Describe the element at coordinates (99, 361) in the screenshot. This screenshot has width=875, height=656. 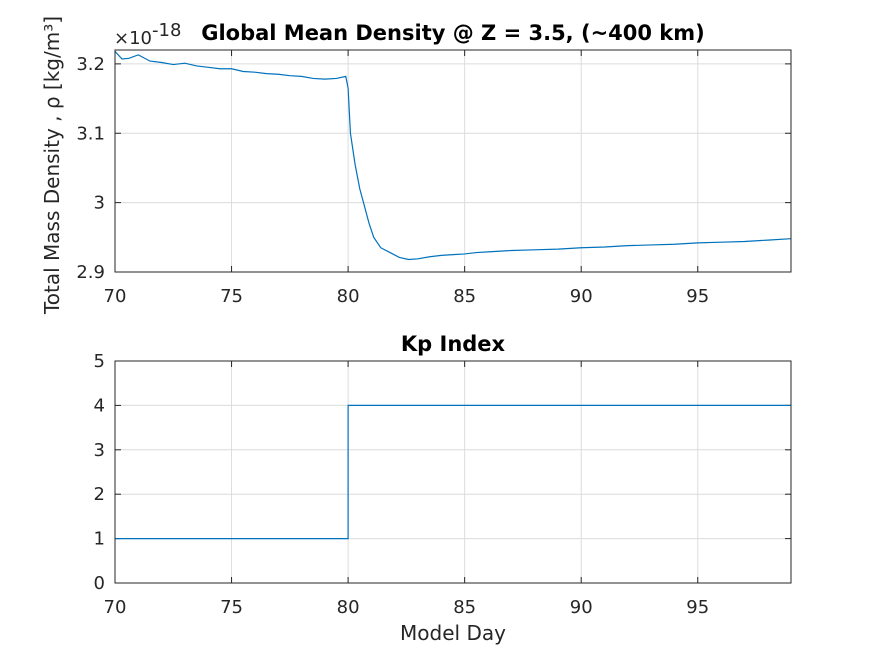
I see `kp-y-tick-label: 5` at that location.